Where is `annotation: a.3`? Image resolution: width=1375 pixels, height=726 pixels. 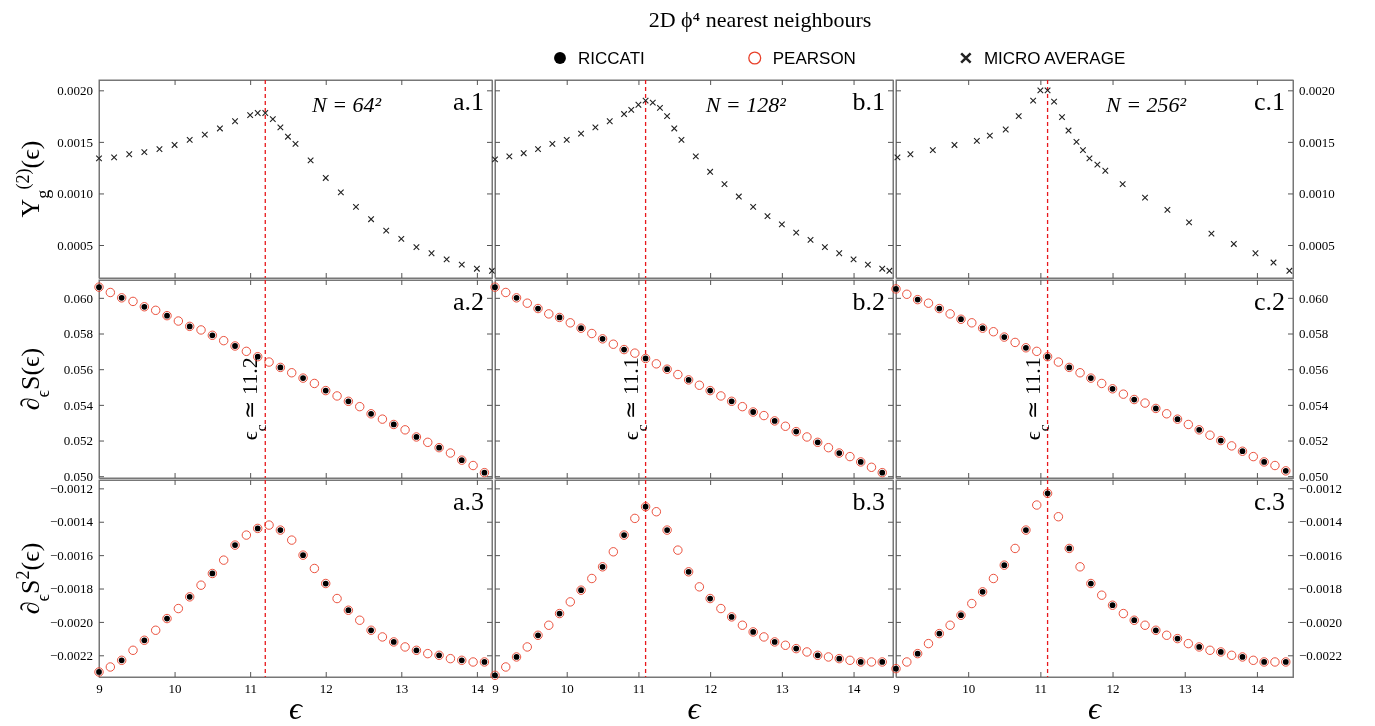
annotation: a.3 is located at coordinates (468, 501).